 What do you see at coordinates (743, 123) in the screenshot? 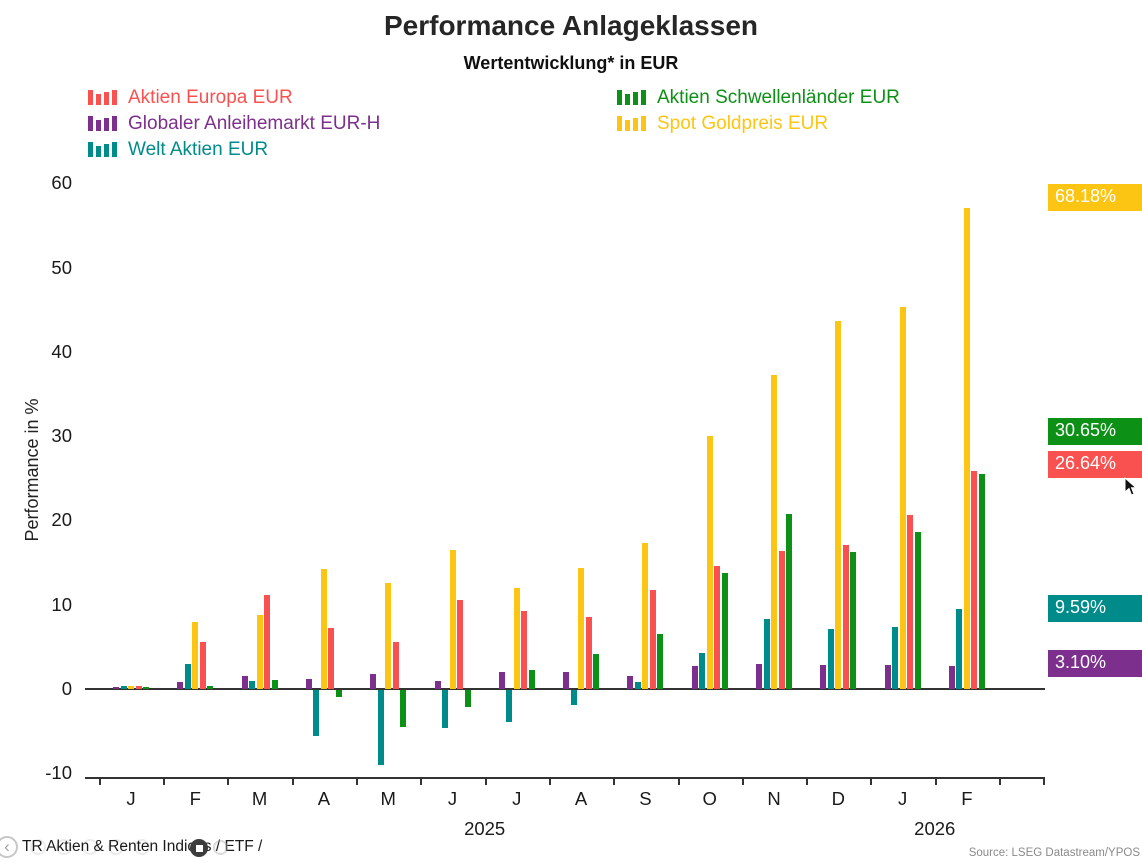
I see `legend-label: Spot Goldpreis EUR` at bounding box center [743, 123].